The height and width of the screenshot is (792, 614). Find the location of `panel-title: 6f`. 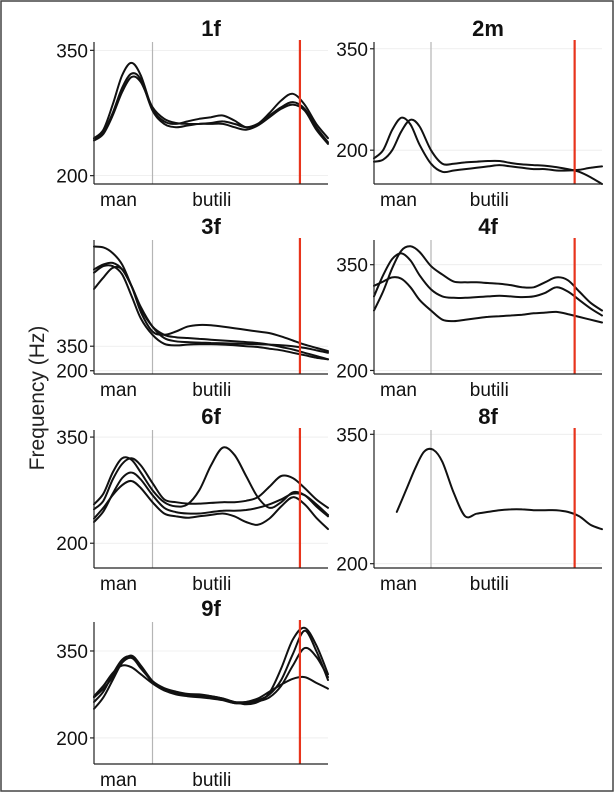

panel-title: 6f is located at coordinates (211, 416).